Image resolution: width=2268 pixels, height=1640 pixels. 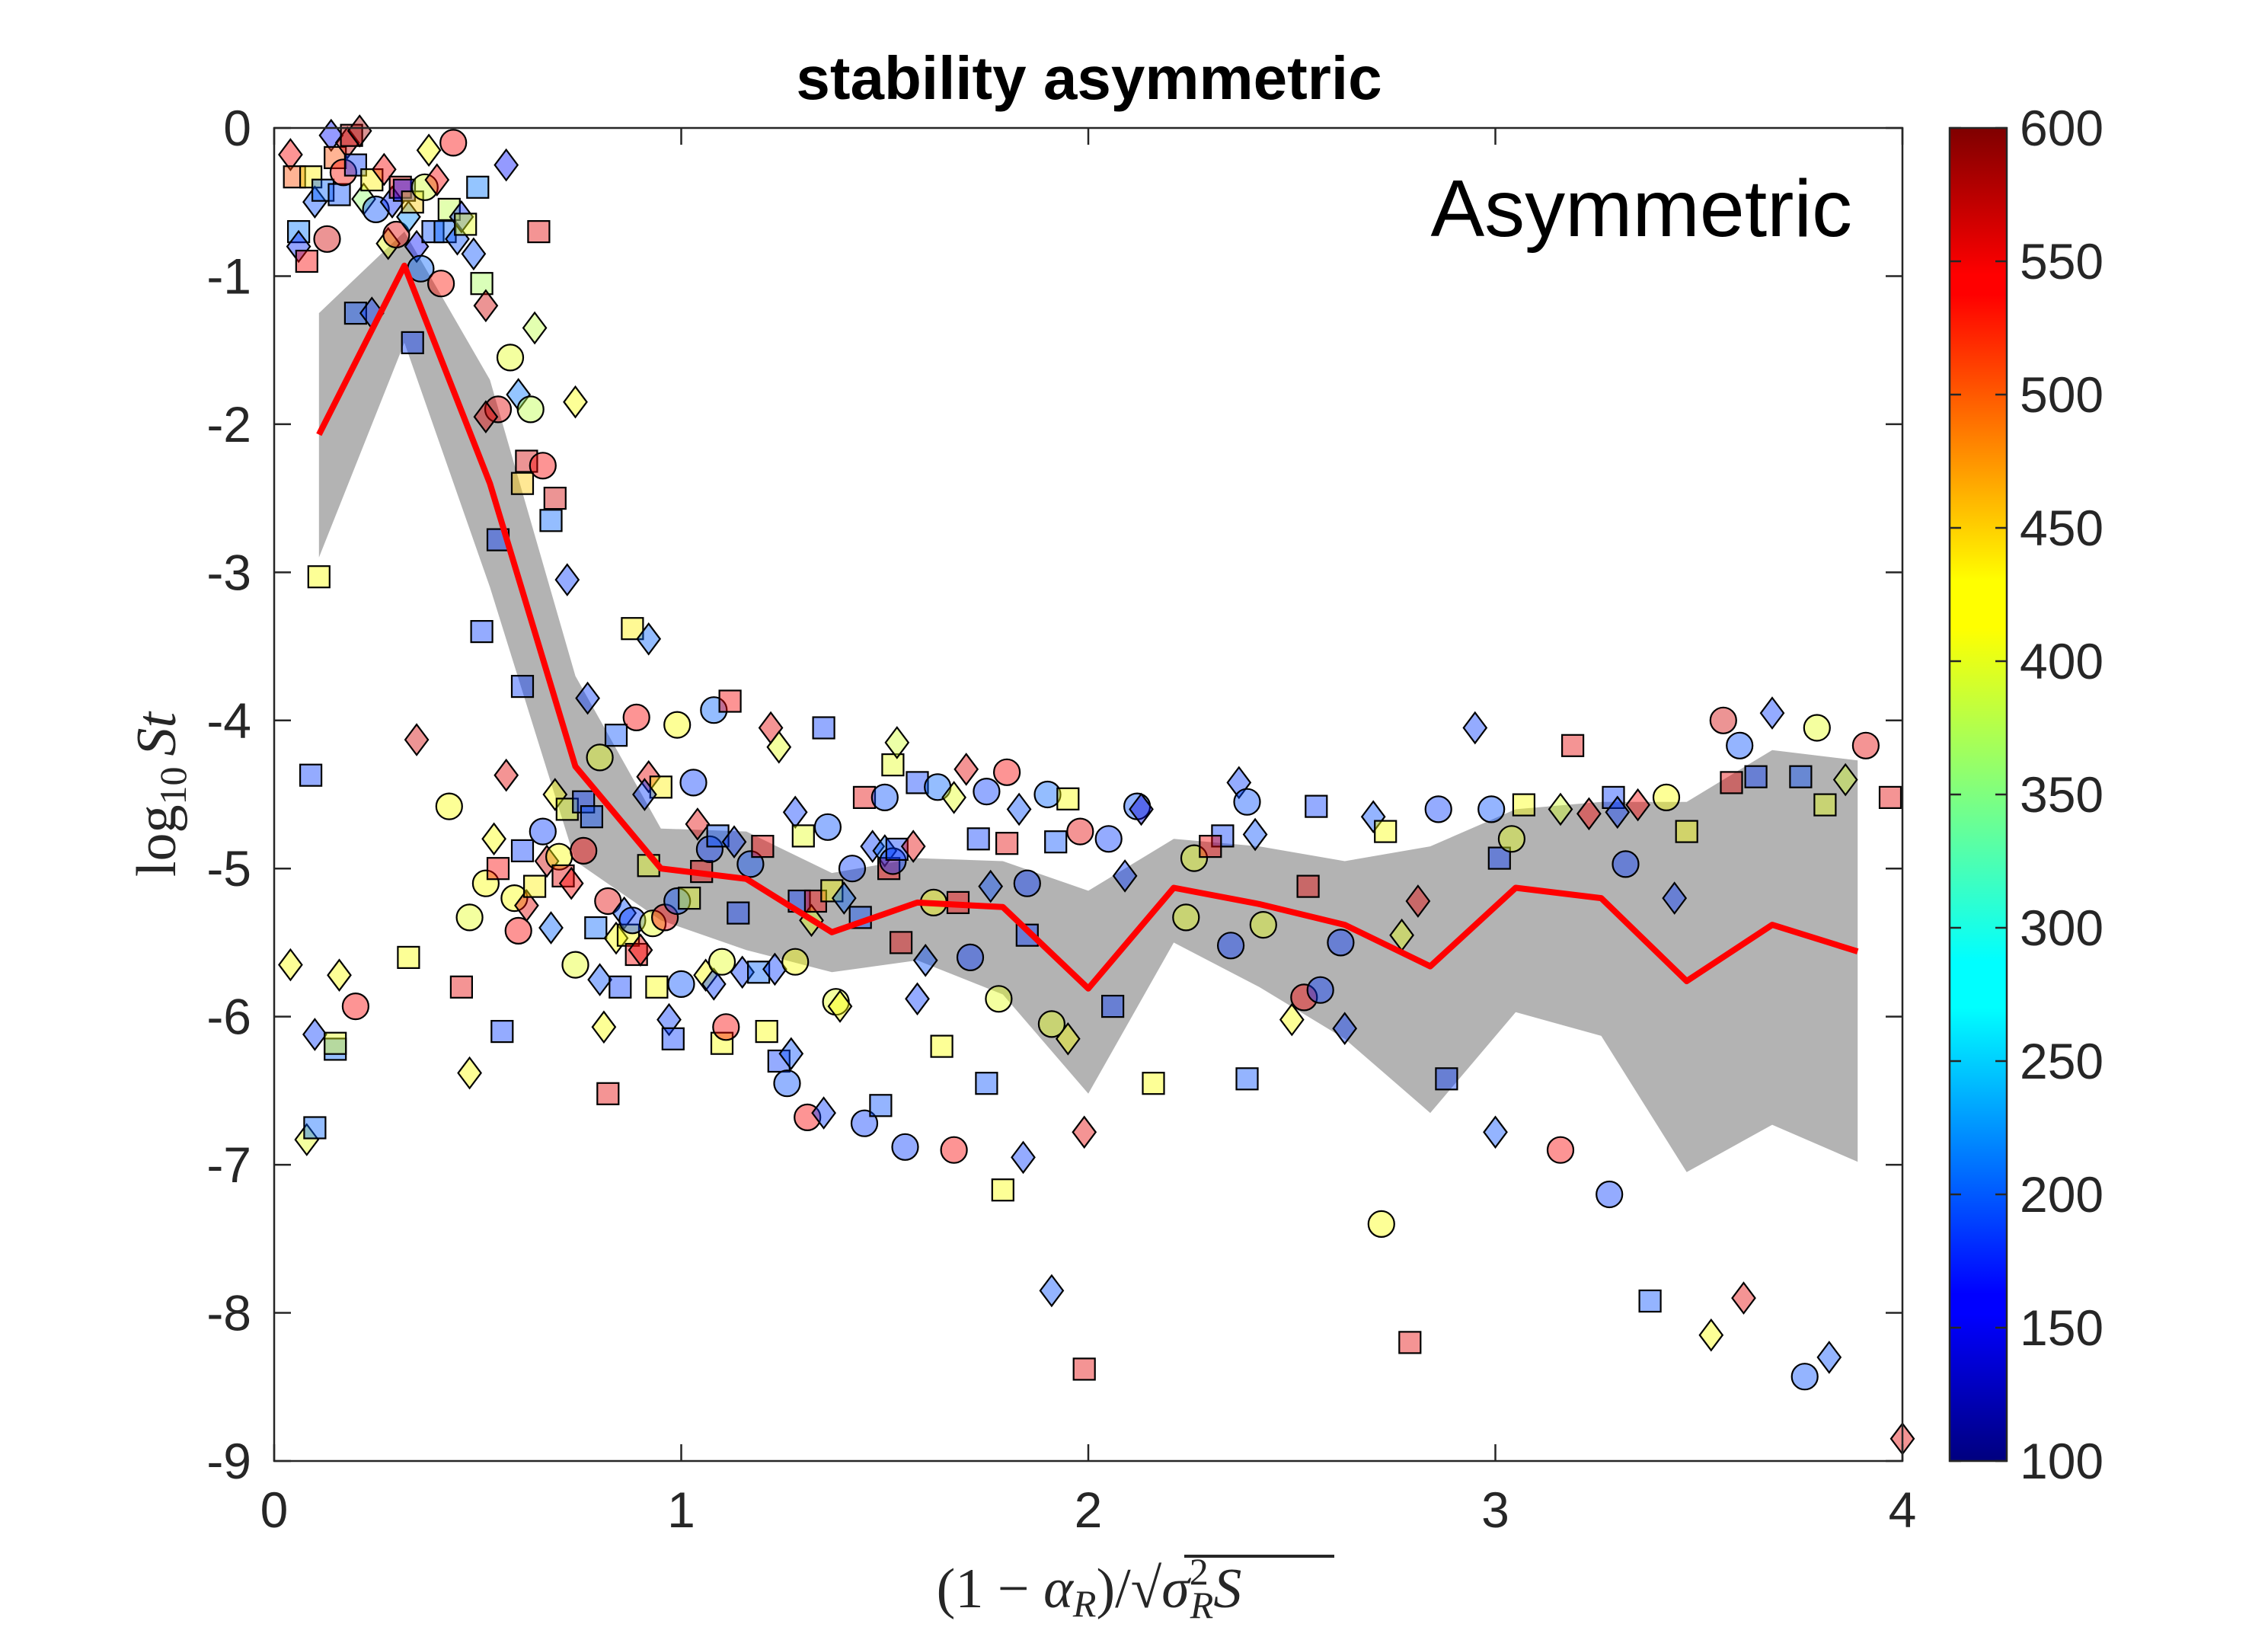 What do you see at coordinates (1176, 1589) in the screenshot?
I see `xlabel-sigma: σ` at bounding box center [1176, 1589].